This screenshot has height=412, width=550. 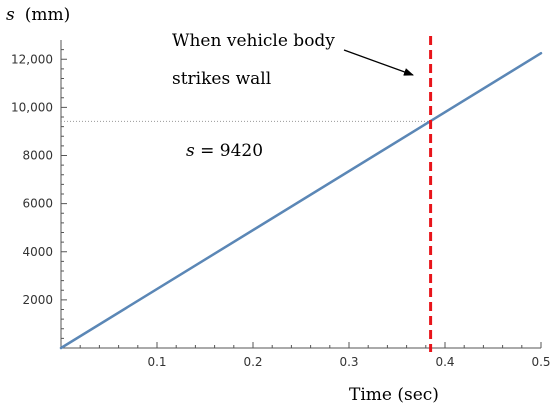 I want to click on x-tick-label: 0.4, so click(x=444, y=362).